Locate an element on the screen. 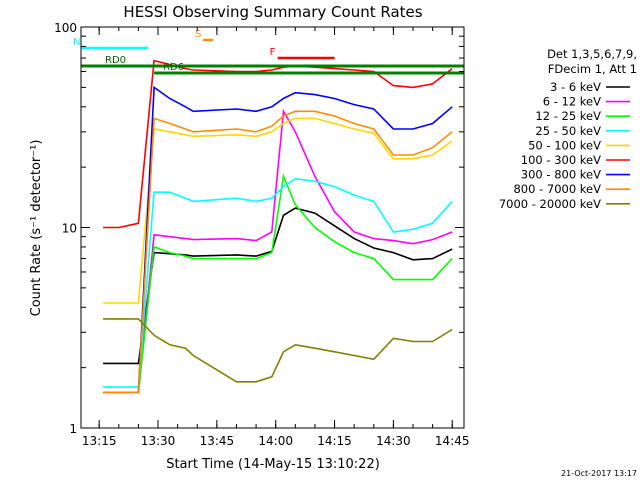 The image size is (640, 480). legend-header-line-1: Det 1,3,5,6,7,9, is located at coordinates (592, 54).